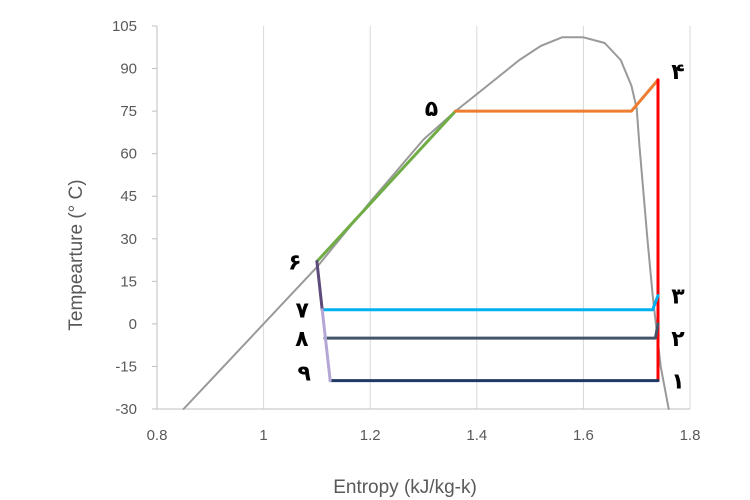  What do you see at coordinates (133, 324) in the screenshot?
I see `y-tick-label: 0` at bounding box center [133, 324].